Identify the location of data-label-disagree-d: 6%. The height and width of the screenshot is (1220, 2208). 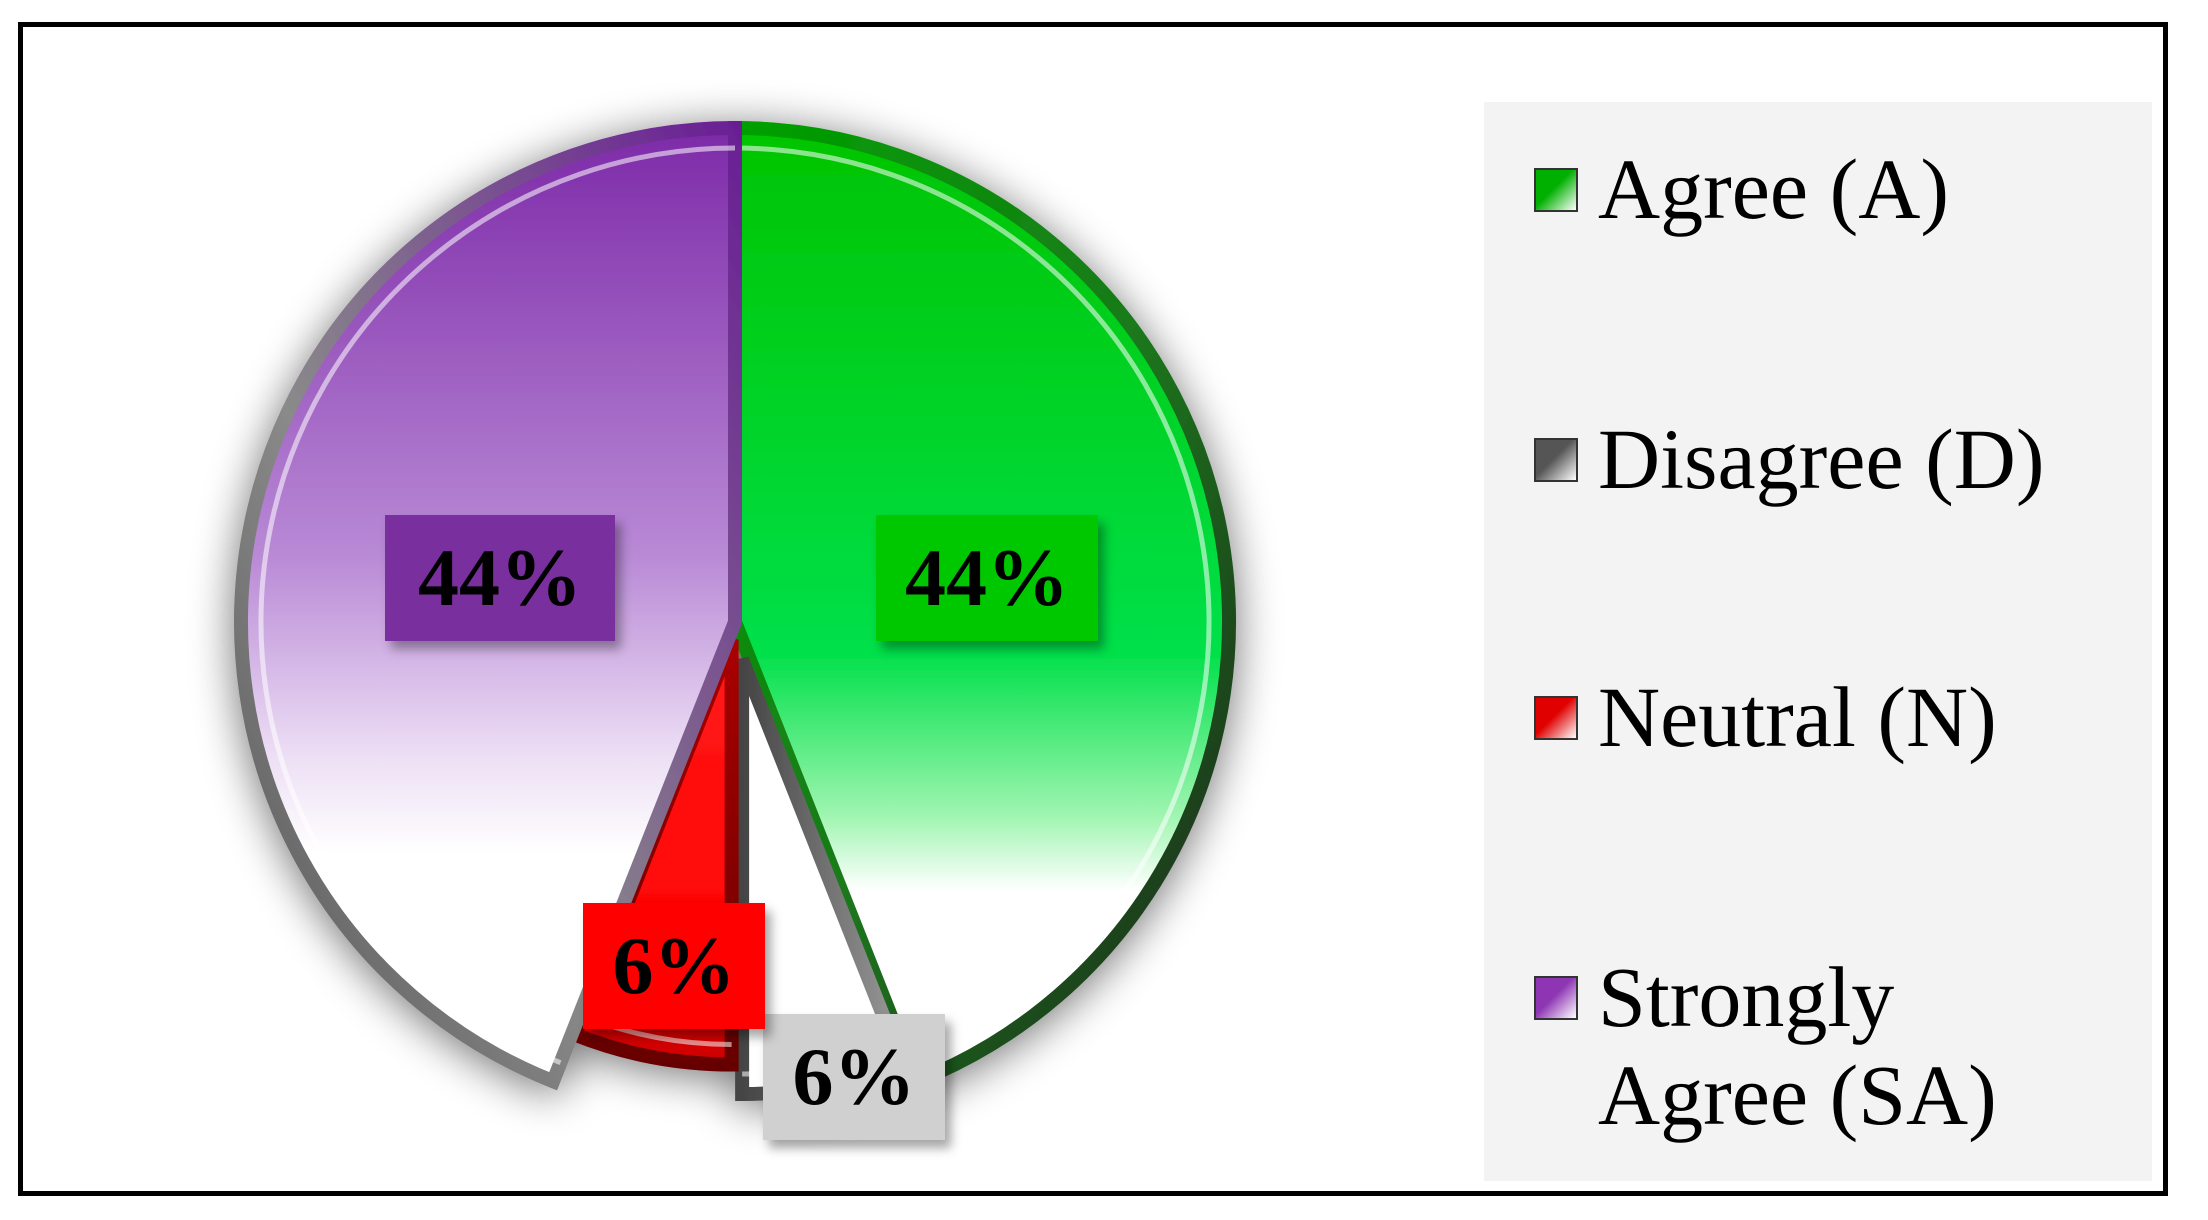
(854, 1077).